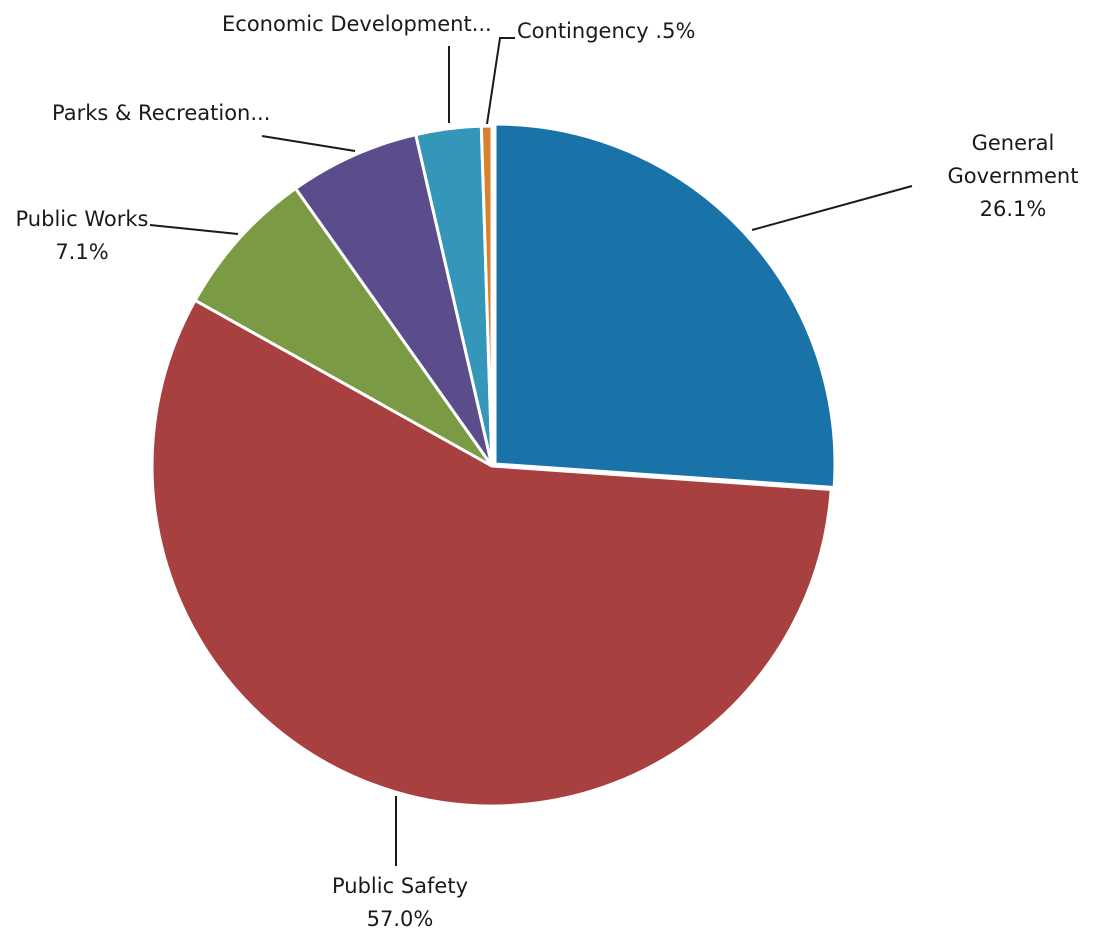 The height and width of the screenshot is (930, 1093). I want to click on slice-label-line: Government, so click(1013, 176).